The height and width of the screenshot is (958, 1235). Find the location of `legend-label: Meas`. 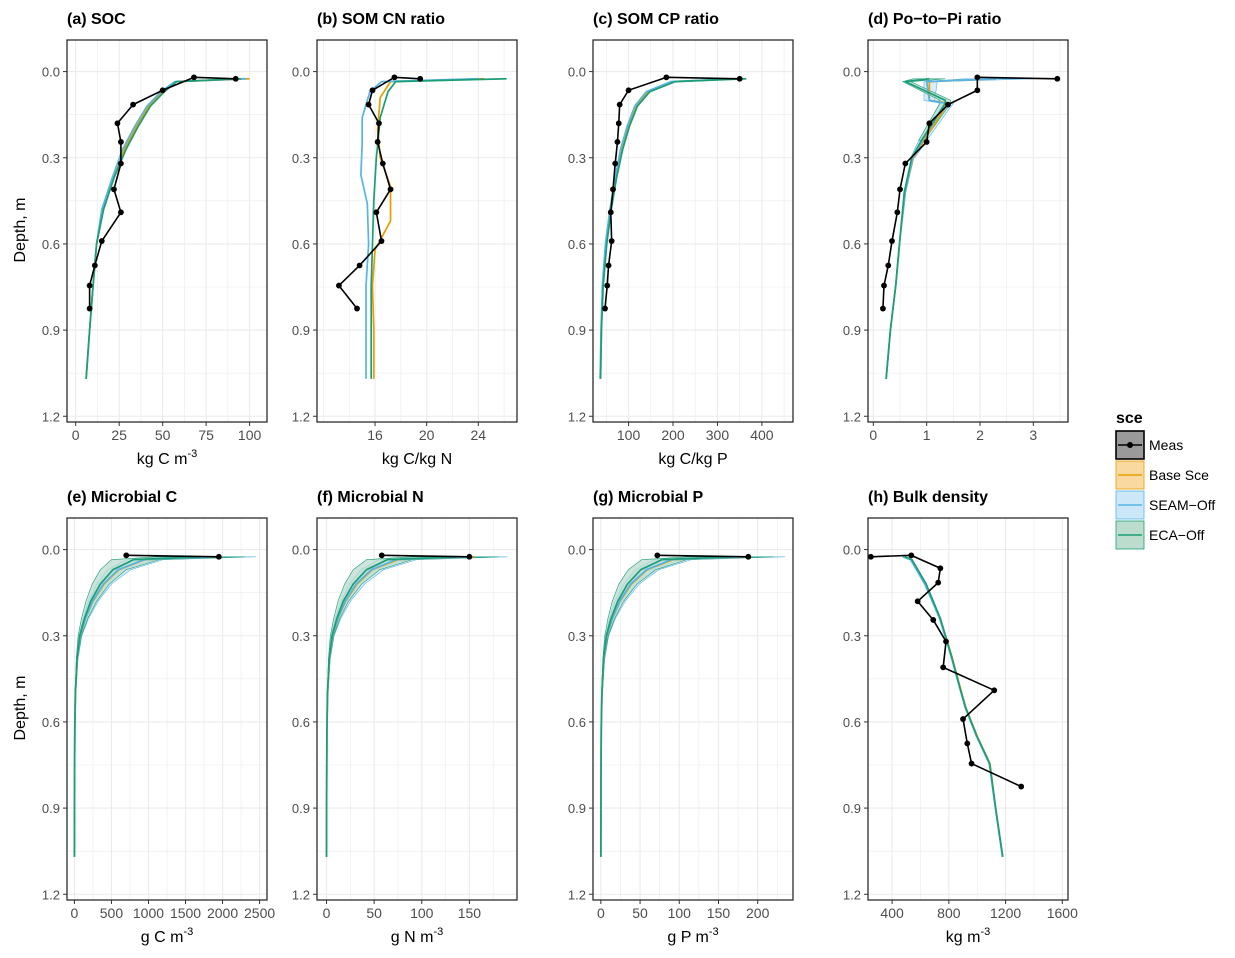

legend-label: Meas is located at coordinates (1166, 445).